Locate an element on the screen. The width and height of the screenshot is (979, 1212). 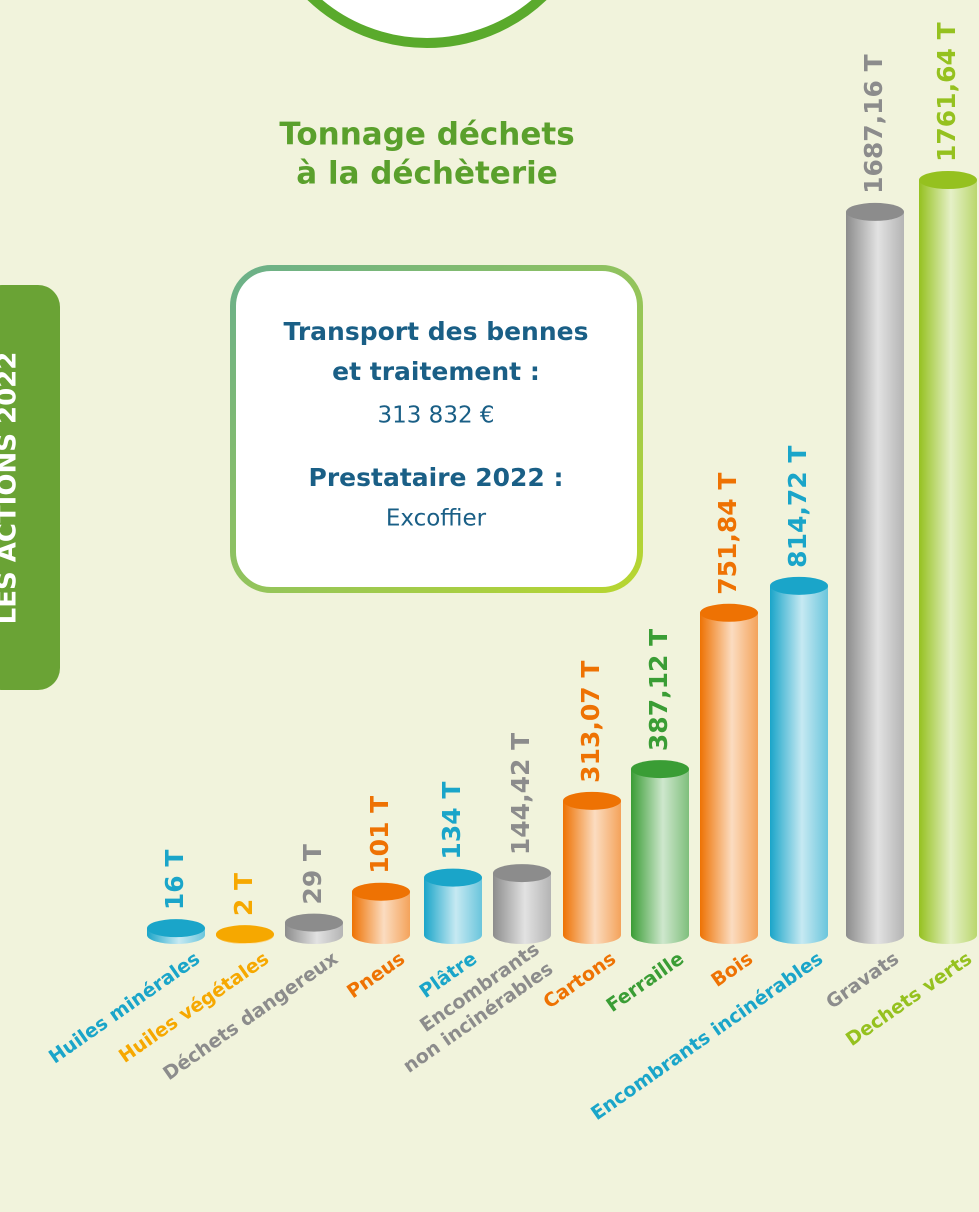
value-label: 134 T is located at coordinates (451, 821).